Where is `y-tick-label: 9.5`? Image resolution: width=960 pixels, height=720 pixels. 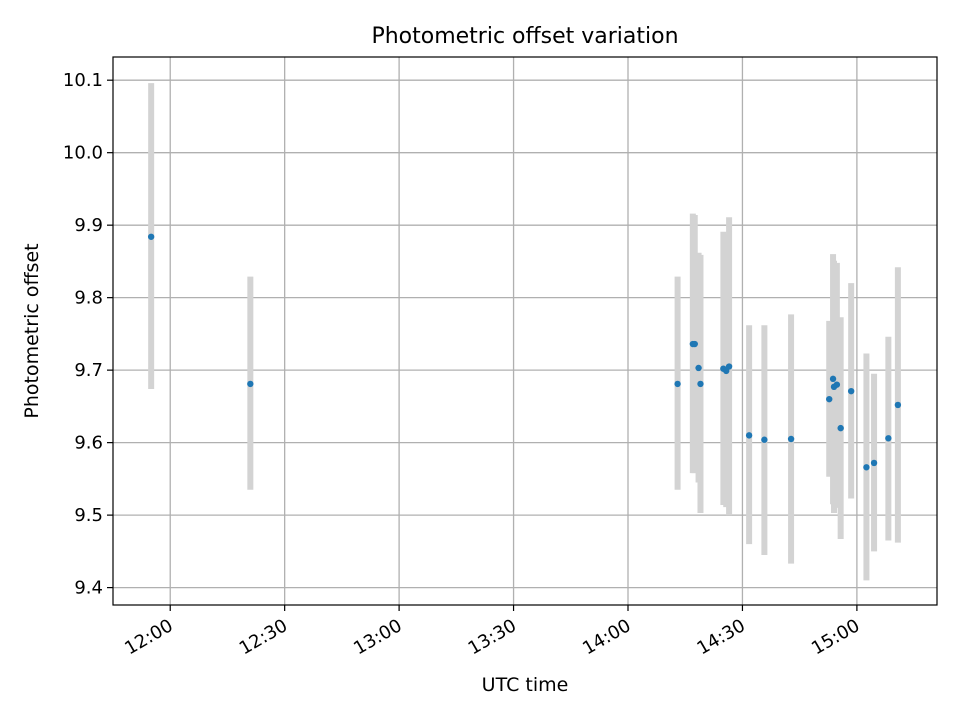
y-tick-label: 9.5 is located at coordinates (88, 515).